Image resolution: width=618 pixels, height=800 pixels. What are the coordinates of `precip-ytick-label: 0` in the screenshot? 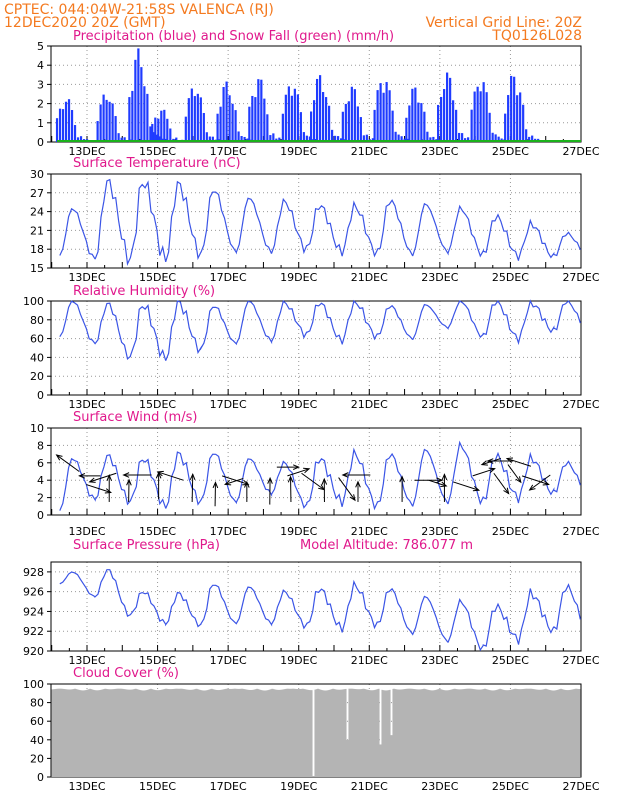 It's located at (40, 142).